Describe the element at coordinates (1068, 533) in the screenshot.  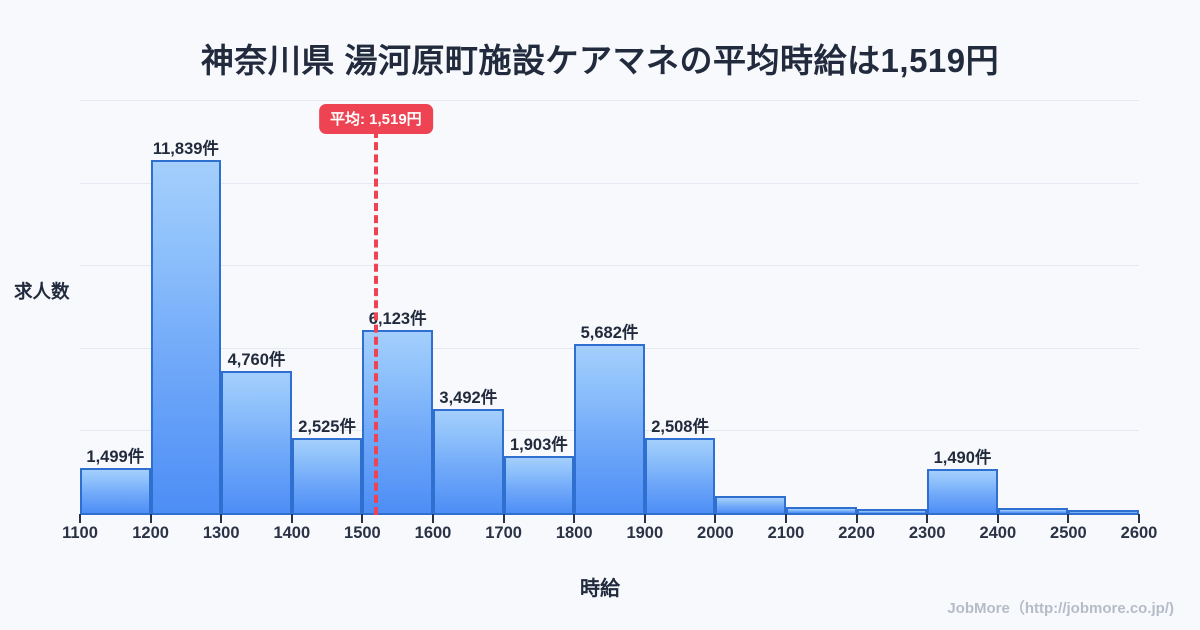
I see `x-axis-tick-label: 2500` at that location.